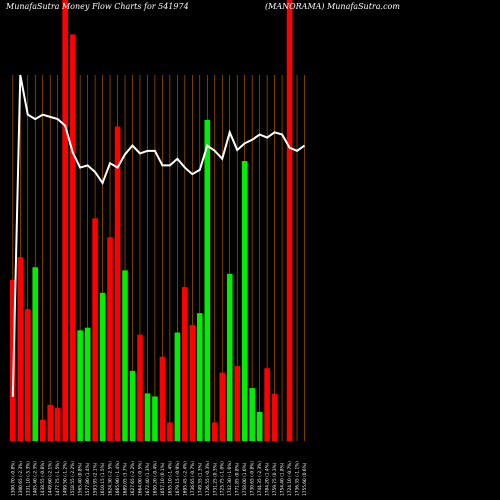 This screenshot has height=500, width=500. What do you see at coordinates (155, 478) in the screenshot?
I see `x-tick-label: 1650.20 (-0.4%)` at bounding box center [155, 478].